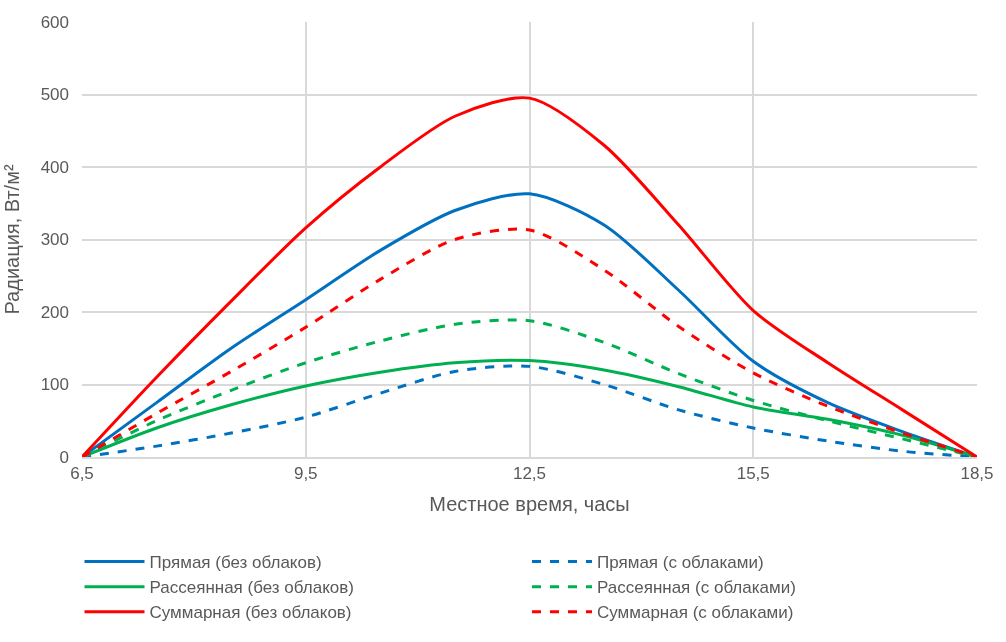  What do you see at coordinates (753, 474) in the screenshot?
I see `x-tick-label: 15,5` at bounding box center [753, 474].